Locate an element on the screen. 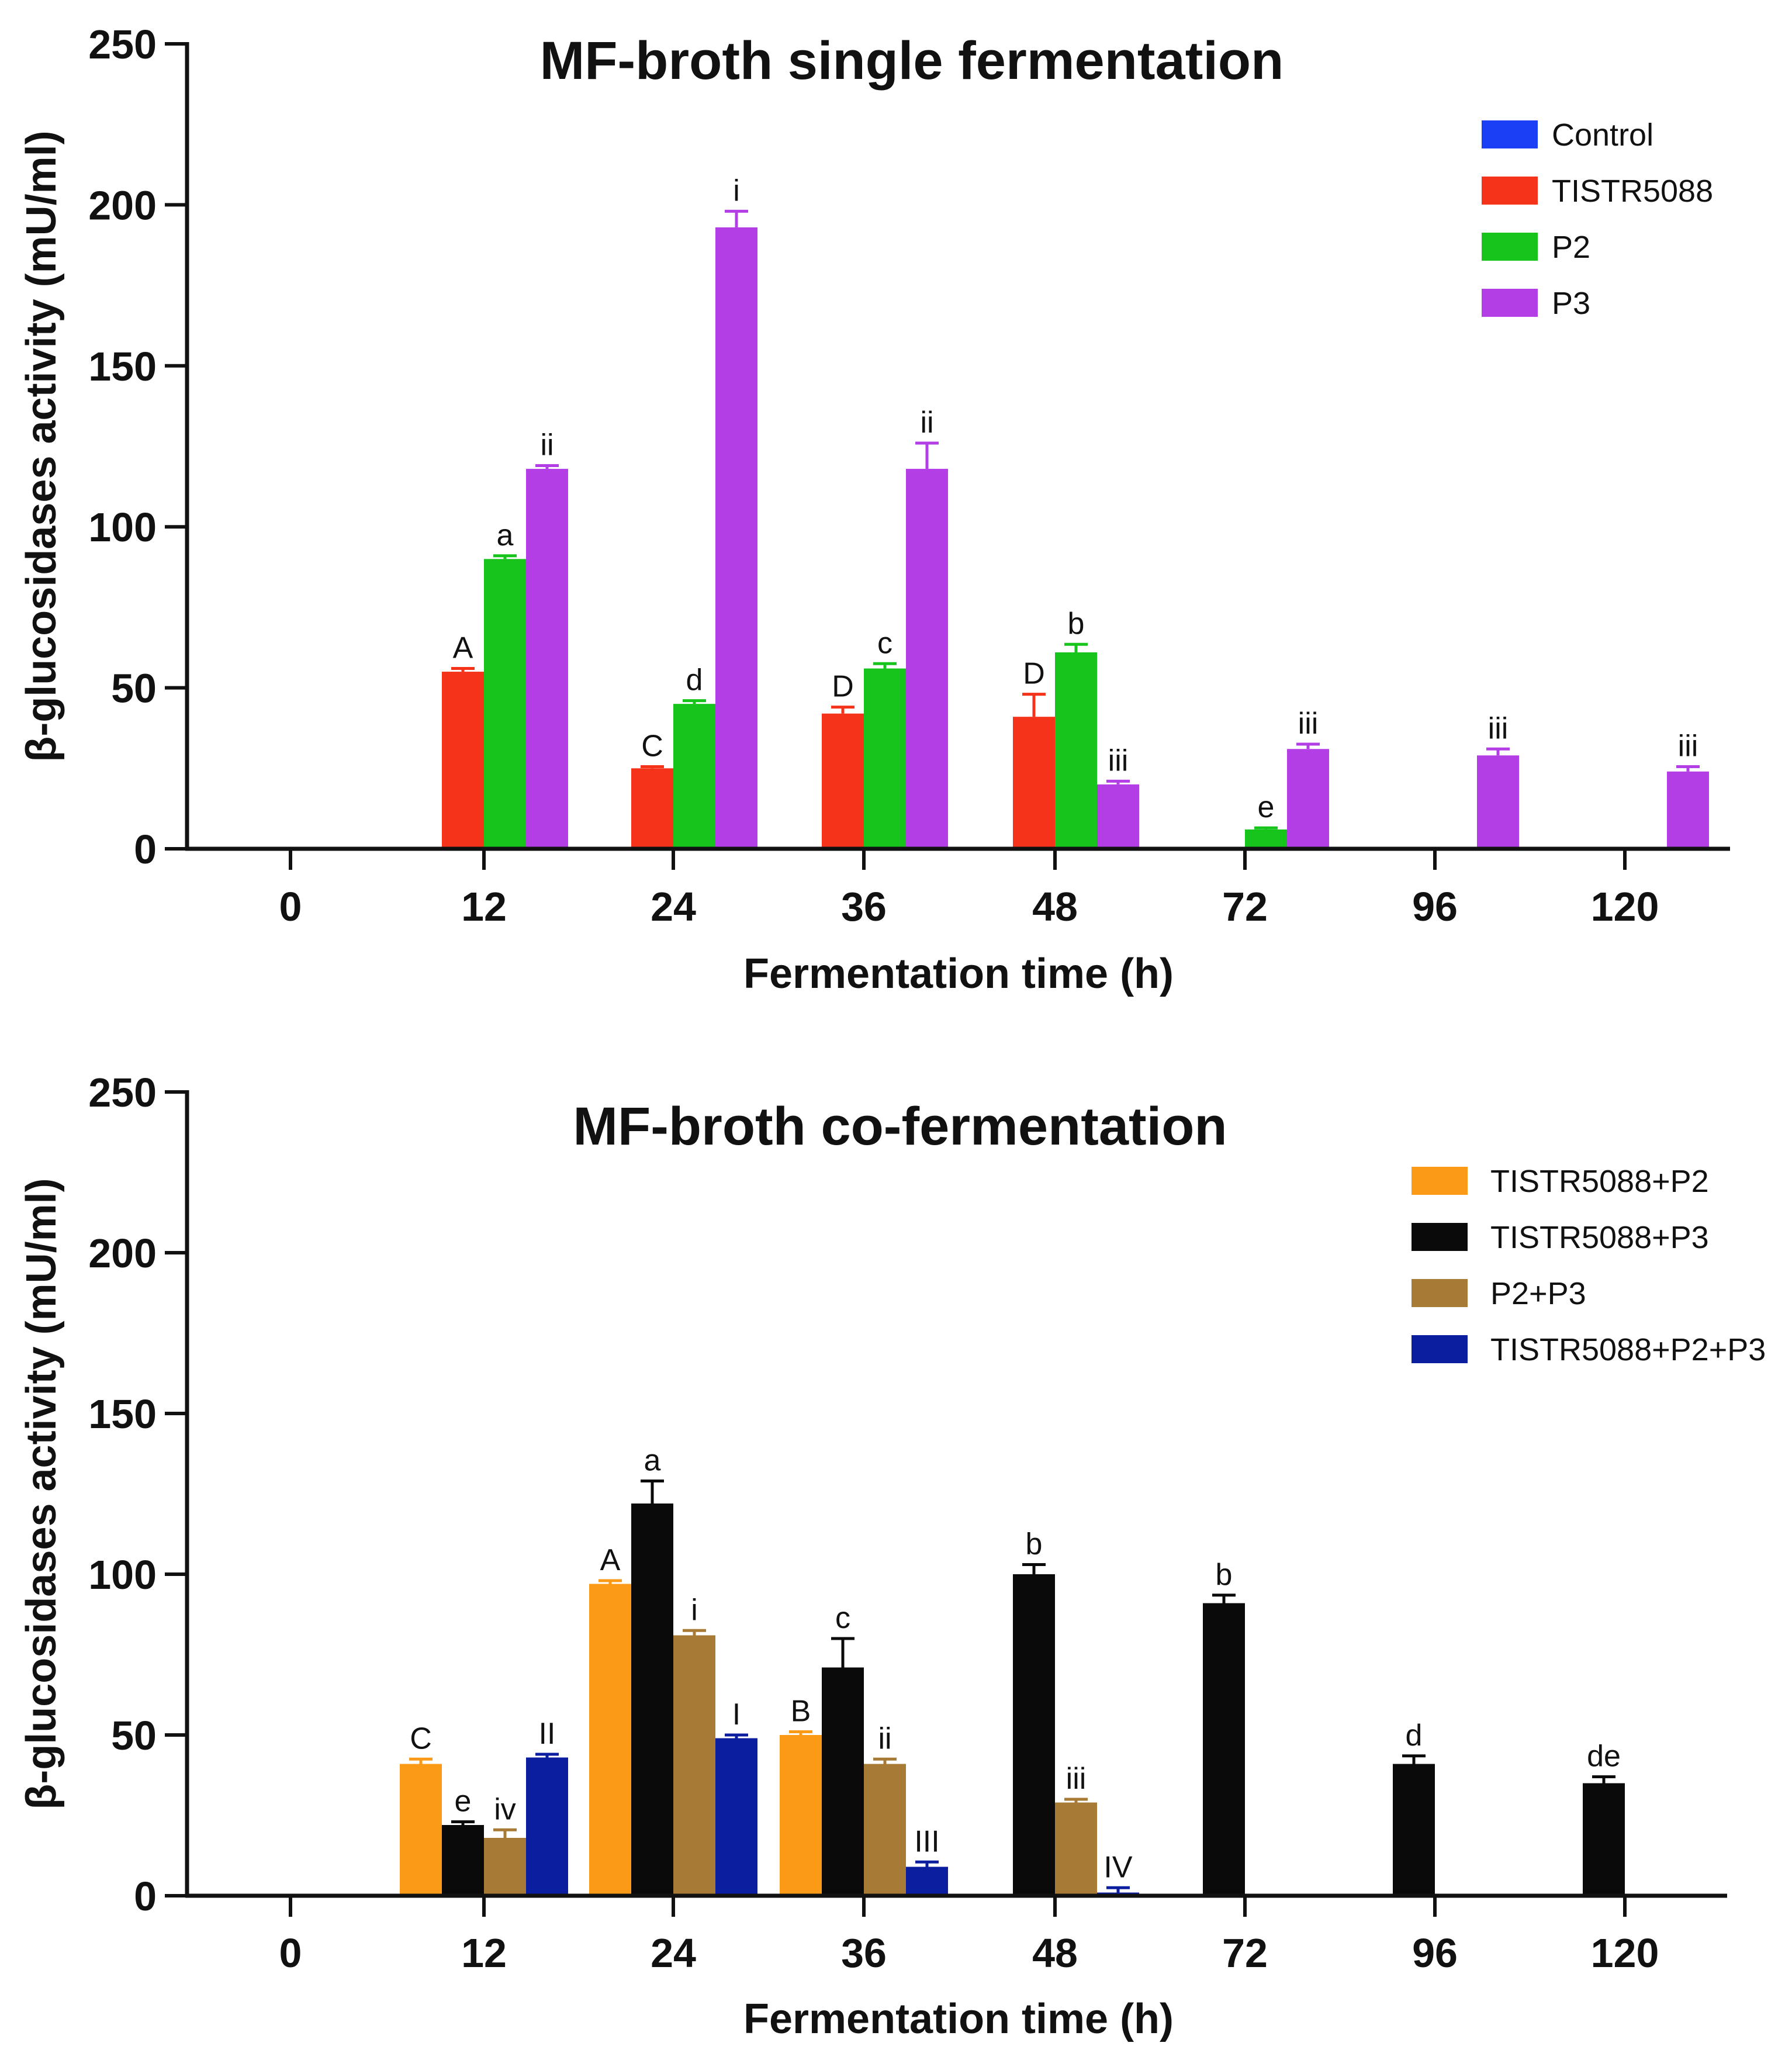 The image size is (1792, 2060). significance-label: I is located at coordinates (736, 1714).